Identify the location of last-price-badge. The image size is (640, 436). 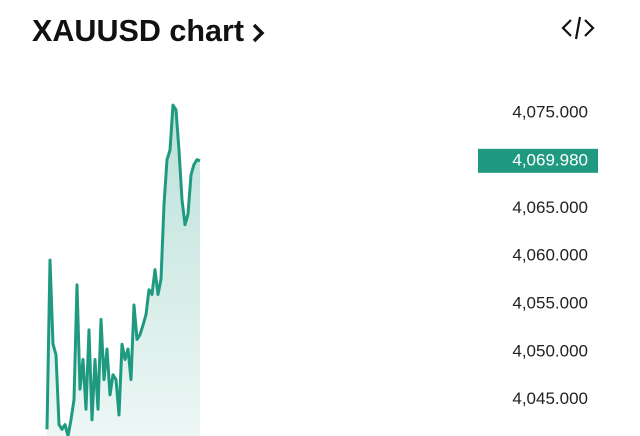
(538, 160).